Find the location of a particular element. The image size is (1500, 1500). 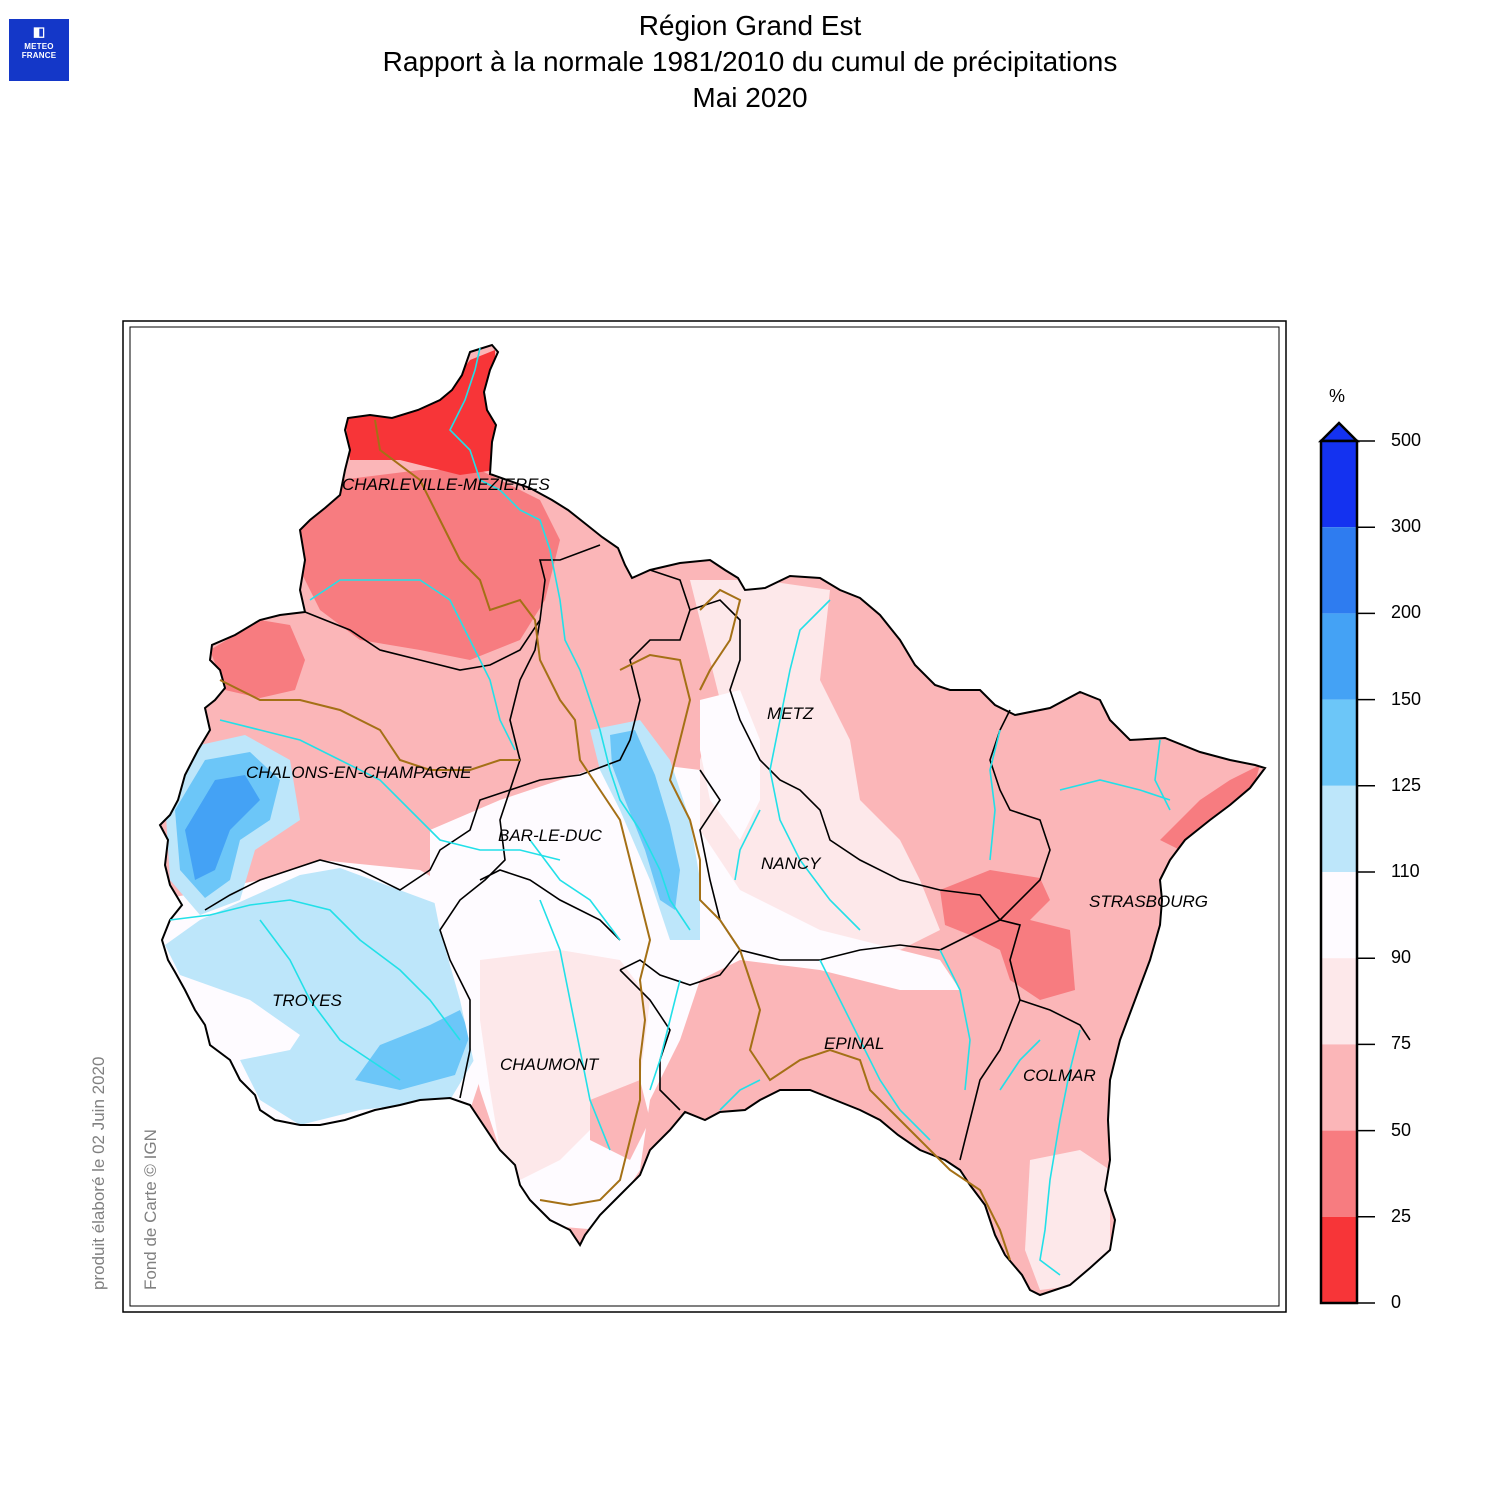

legend-colorbar is located at coordinates (1346, 863).